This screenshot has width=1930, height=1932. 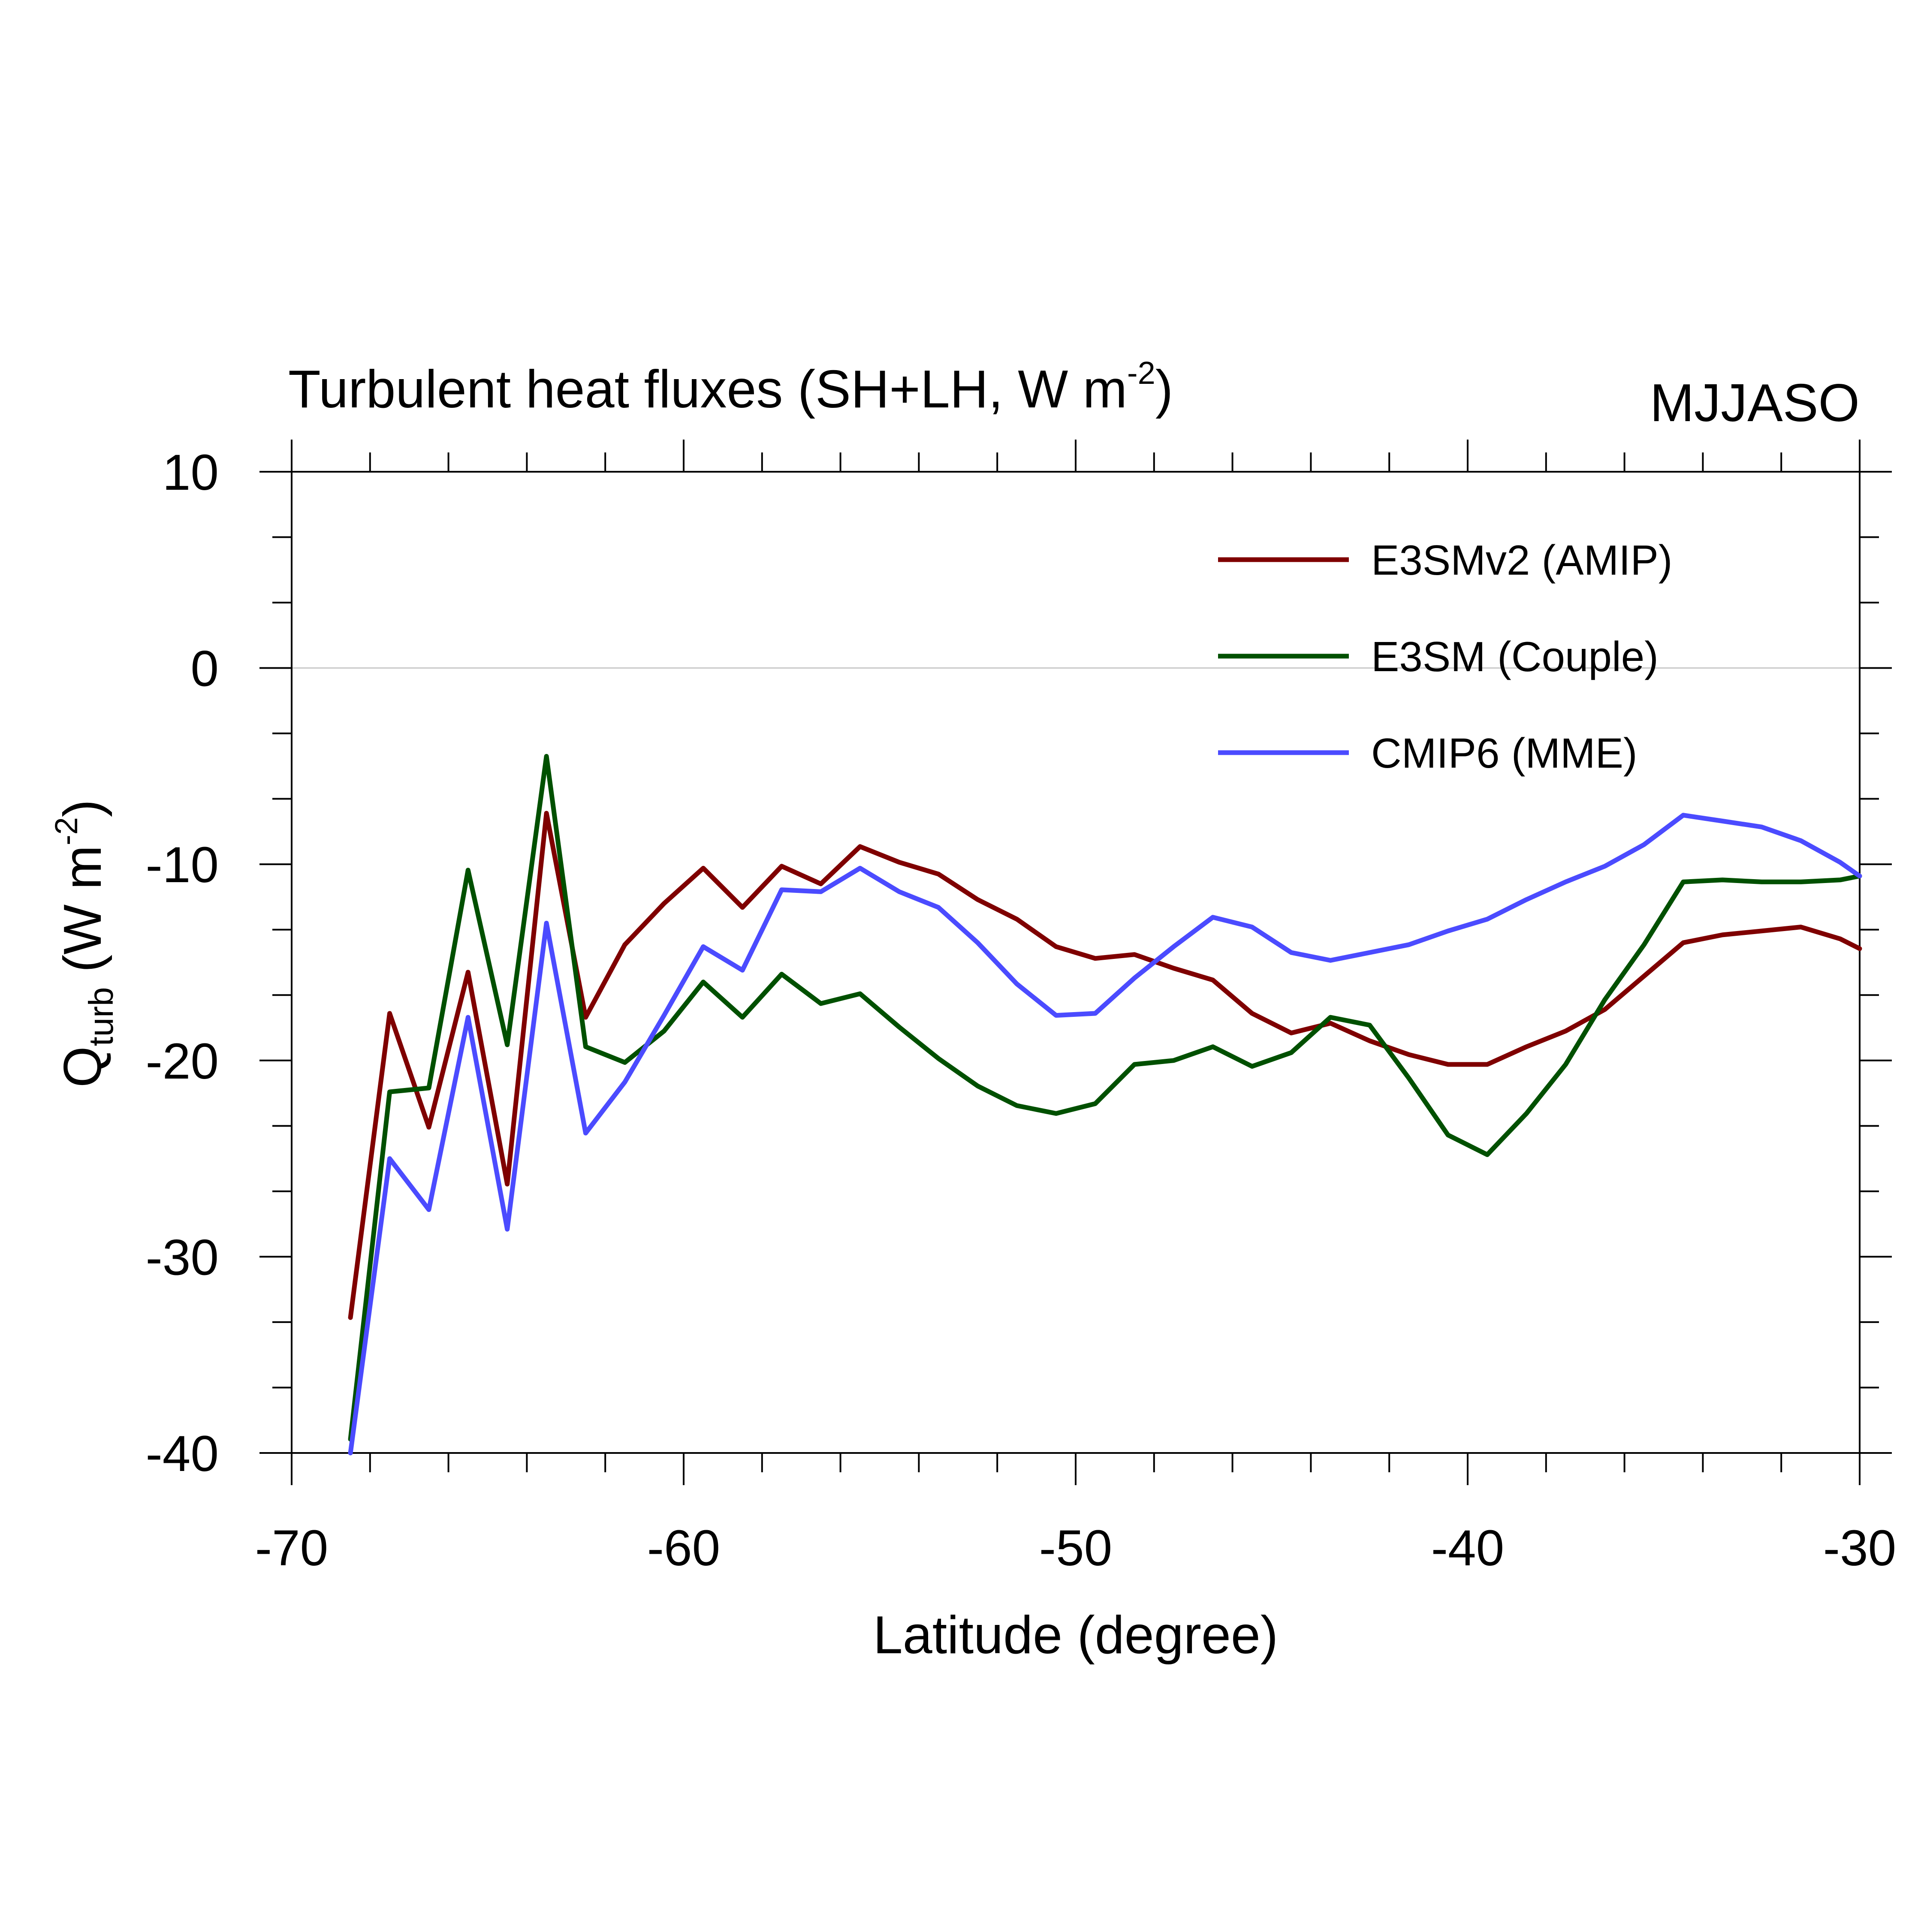 I want to click on chart-title-close: ), so click(x=1164, y=390).